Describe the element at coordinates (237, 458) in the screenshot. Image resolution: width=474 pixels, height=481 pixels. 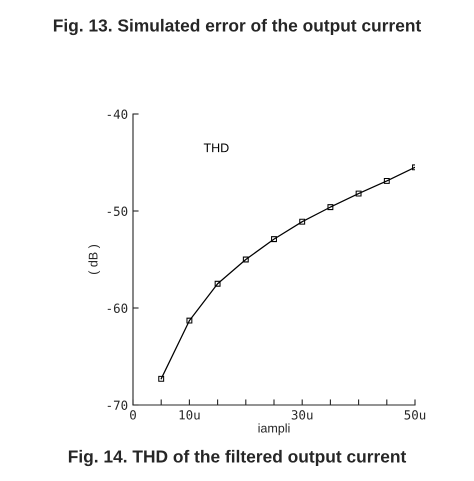
I see `text: Fig. 14. THD of the filtered output current` at that location.